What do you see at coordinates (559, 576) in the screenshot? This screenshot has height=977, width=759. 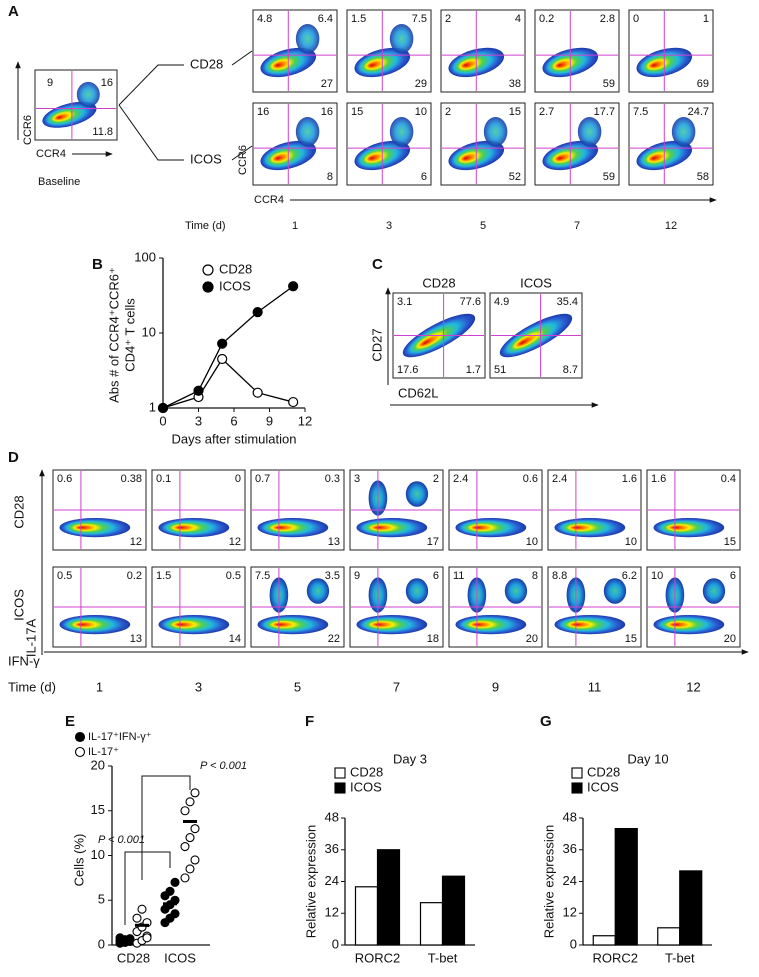 I see `quadrant-value: 8.8` at bounding box center [559, 576].